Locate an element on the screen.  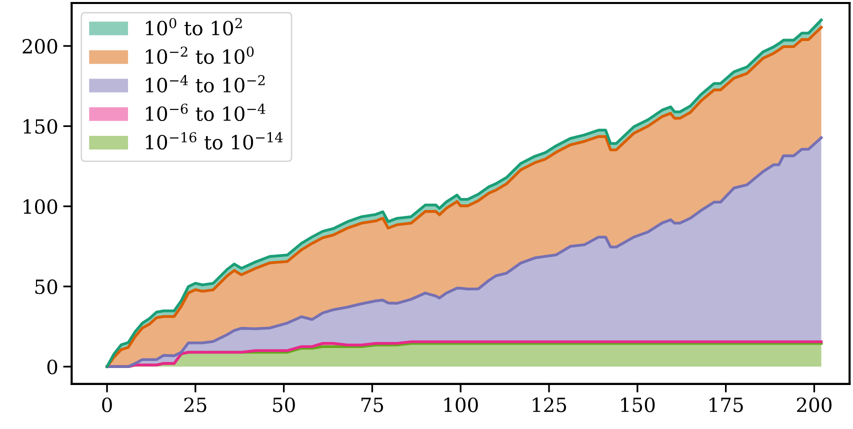
y-tick-label: 50 is located at coordinates (46, 286).